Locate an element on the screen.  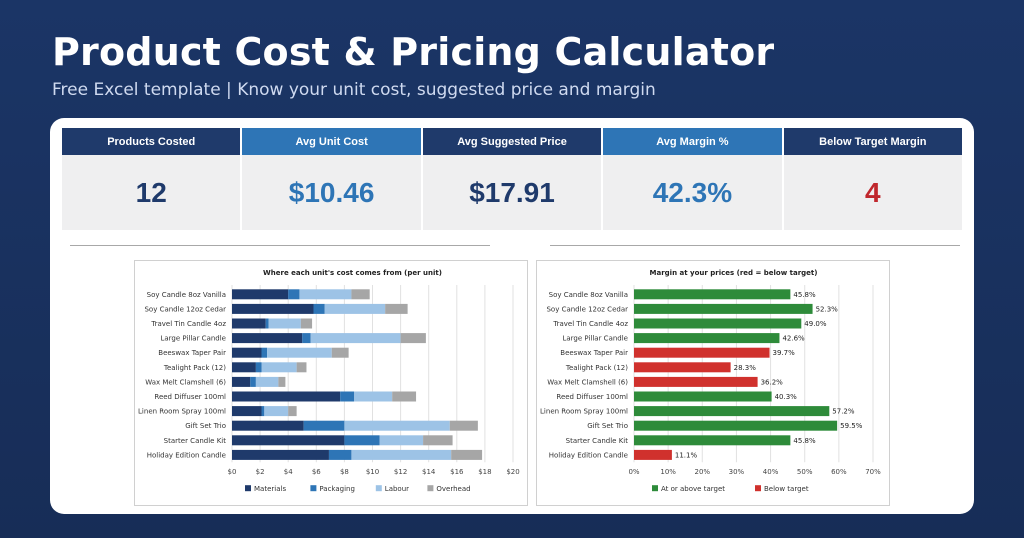
x-tick-label: $2 is located at coordinates (260, 472).